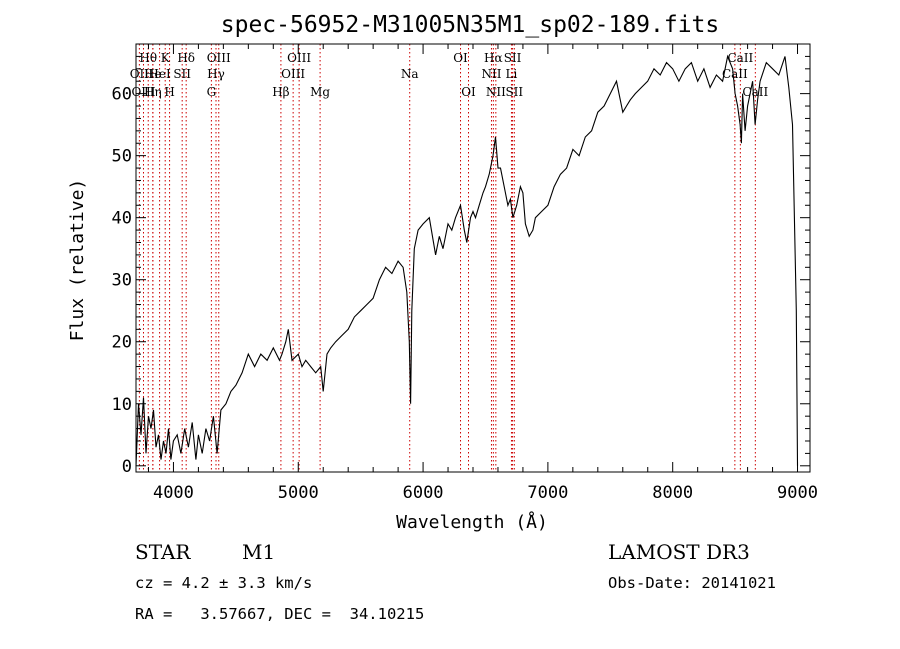  I want to click on y-axis-label: Flux (relative), so click(77, 260).